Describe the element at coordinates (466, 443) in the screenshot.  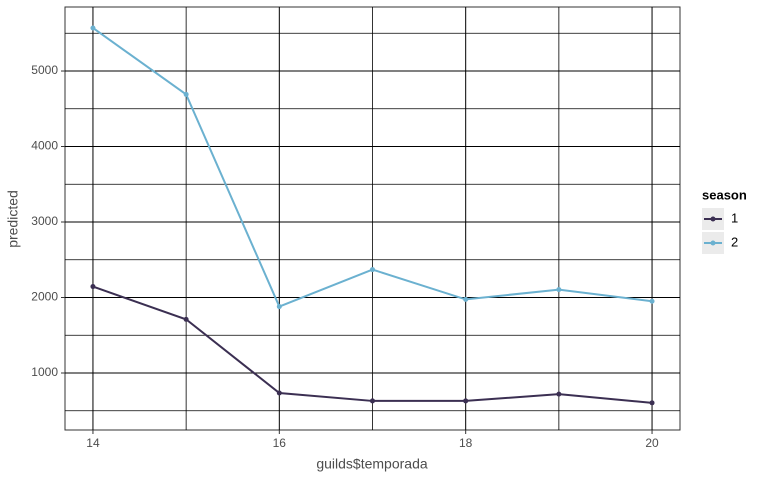
I see `x-tick-label: 18` at that location.